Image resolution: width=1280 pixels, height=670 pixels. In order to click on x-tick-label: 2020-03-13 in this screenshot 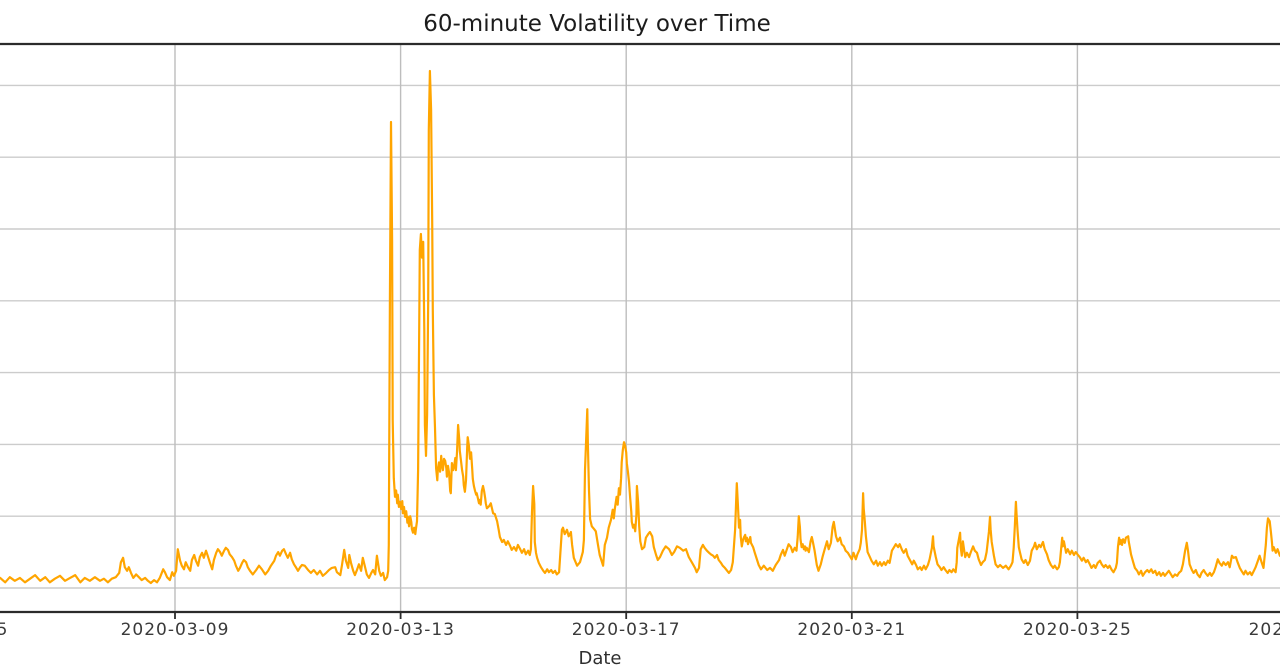, I will do `click(400, 630)`.